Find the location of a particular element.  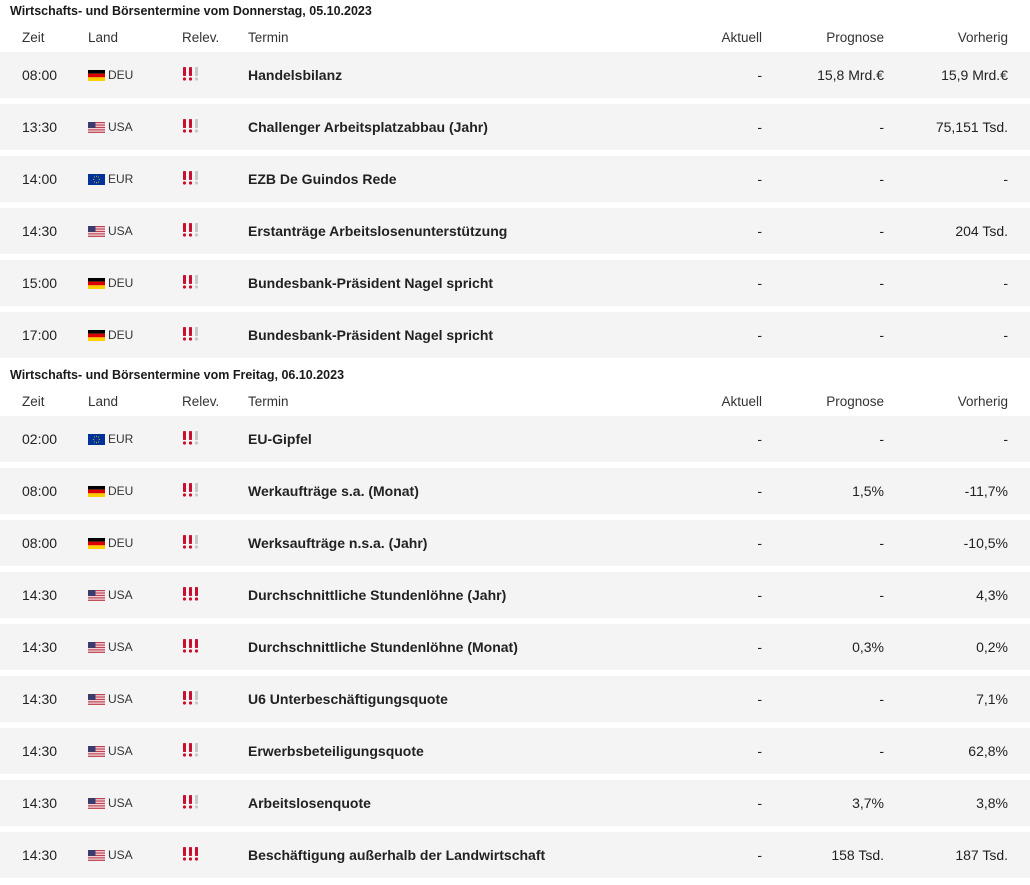

event-forecast: 0,3% is located at coordinates (868, 647).